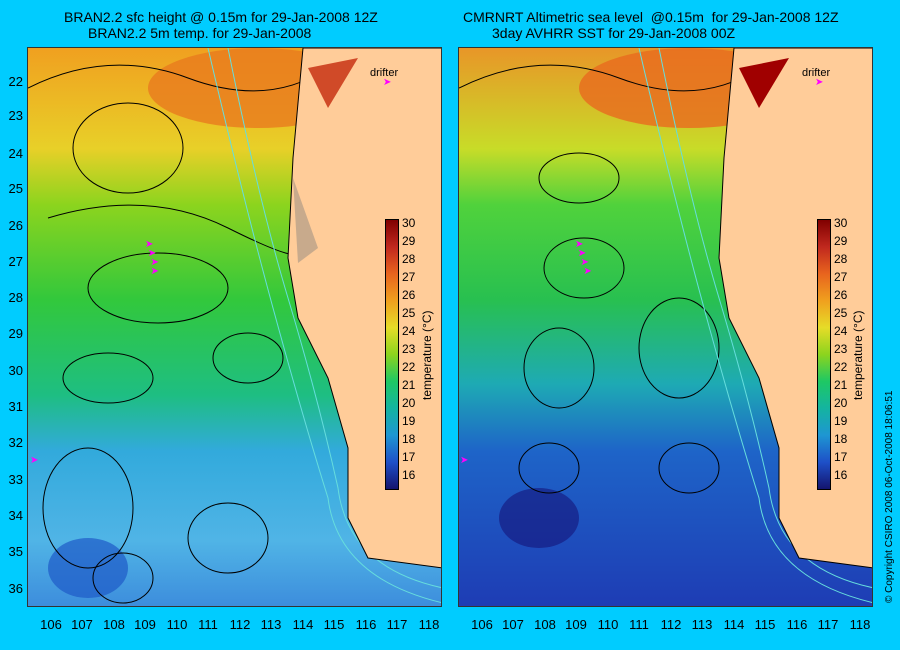 Image resolution: width=900 pixels, height=650 pixels. What do you see at coordinates (15, 370) in the screenshot?
I see `lat-label: 30` at bounding box center [15, 370].